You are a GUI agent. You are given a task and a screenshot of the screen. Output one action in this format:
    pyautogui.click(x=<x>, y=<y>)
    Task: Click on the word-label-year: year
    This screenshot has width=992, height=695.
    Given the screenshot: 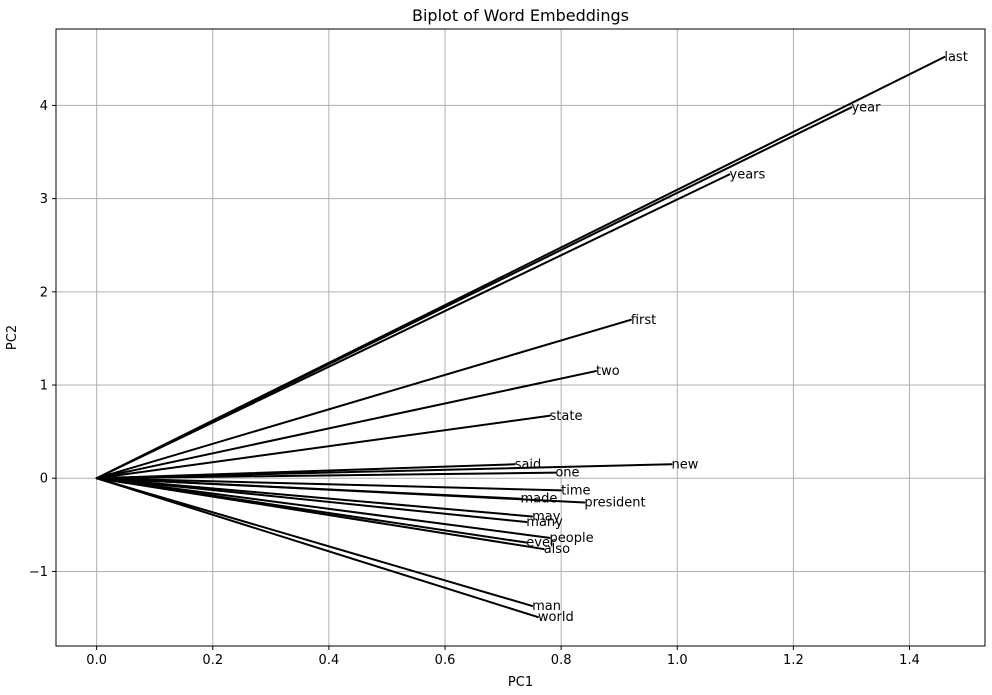 What is the action you would take?
    pyautogui.click(x=866, y=107)
    